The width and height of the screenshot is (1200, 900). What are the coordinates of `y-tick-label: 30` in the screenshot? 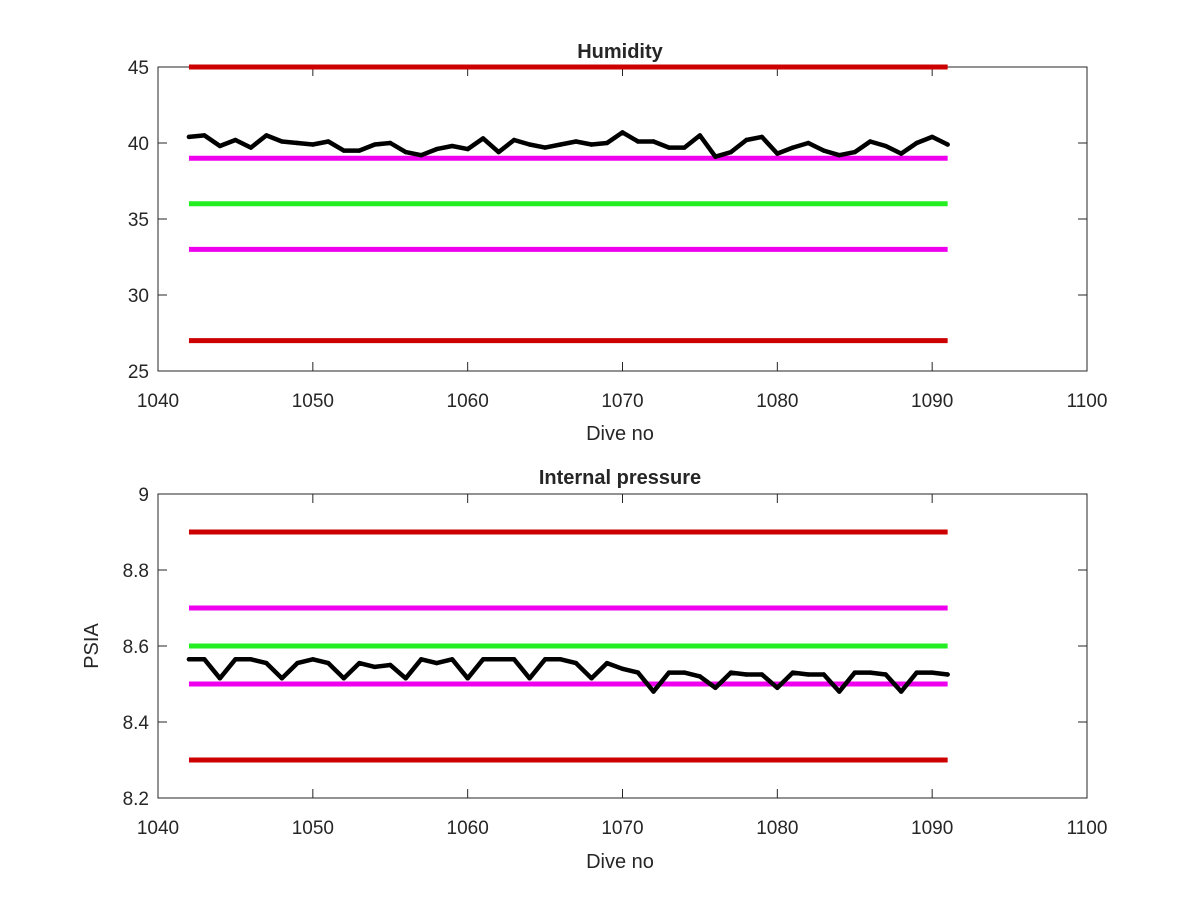 It's located at (138, 296).